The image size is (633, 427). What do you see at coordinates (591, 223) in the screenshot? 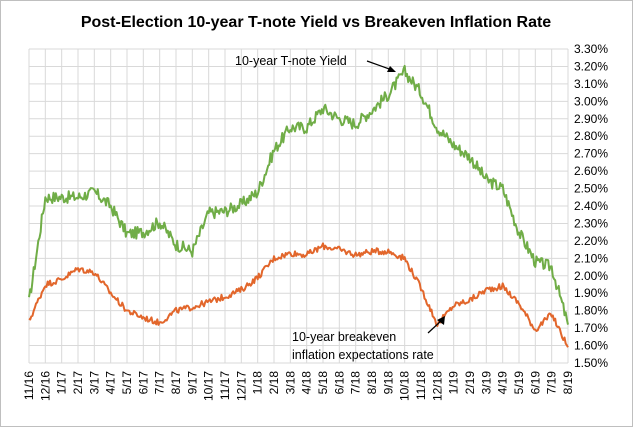
I see `y-tick-label: 2.30%` at bounding box center [591, 223].